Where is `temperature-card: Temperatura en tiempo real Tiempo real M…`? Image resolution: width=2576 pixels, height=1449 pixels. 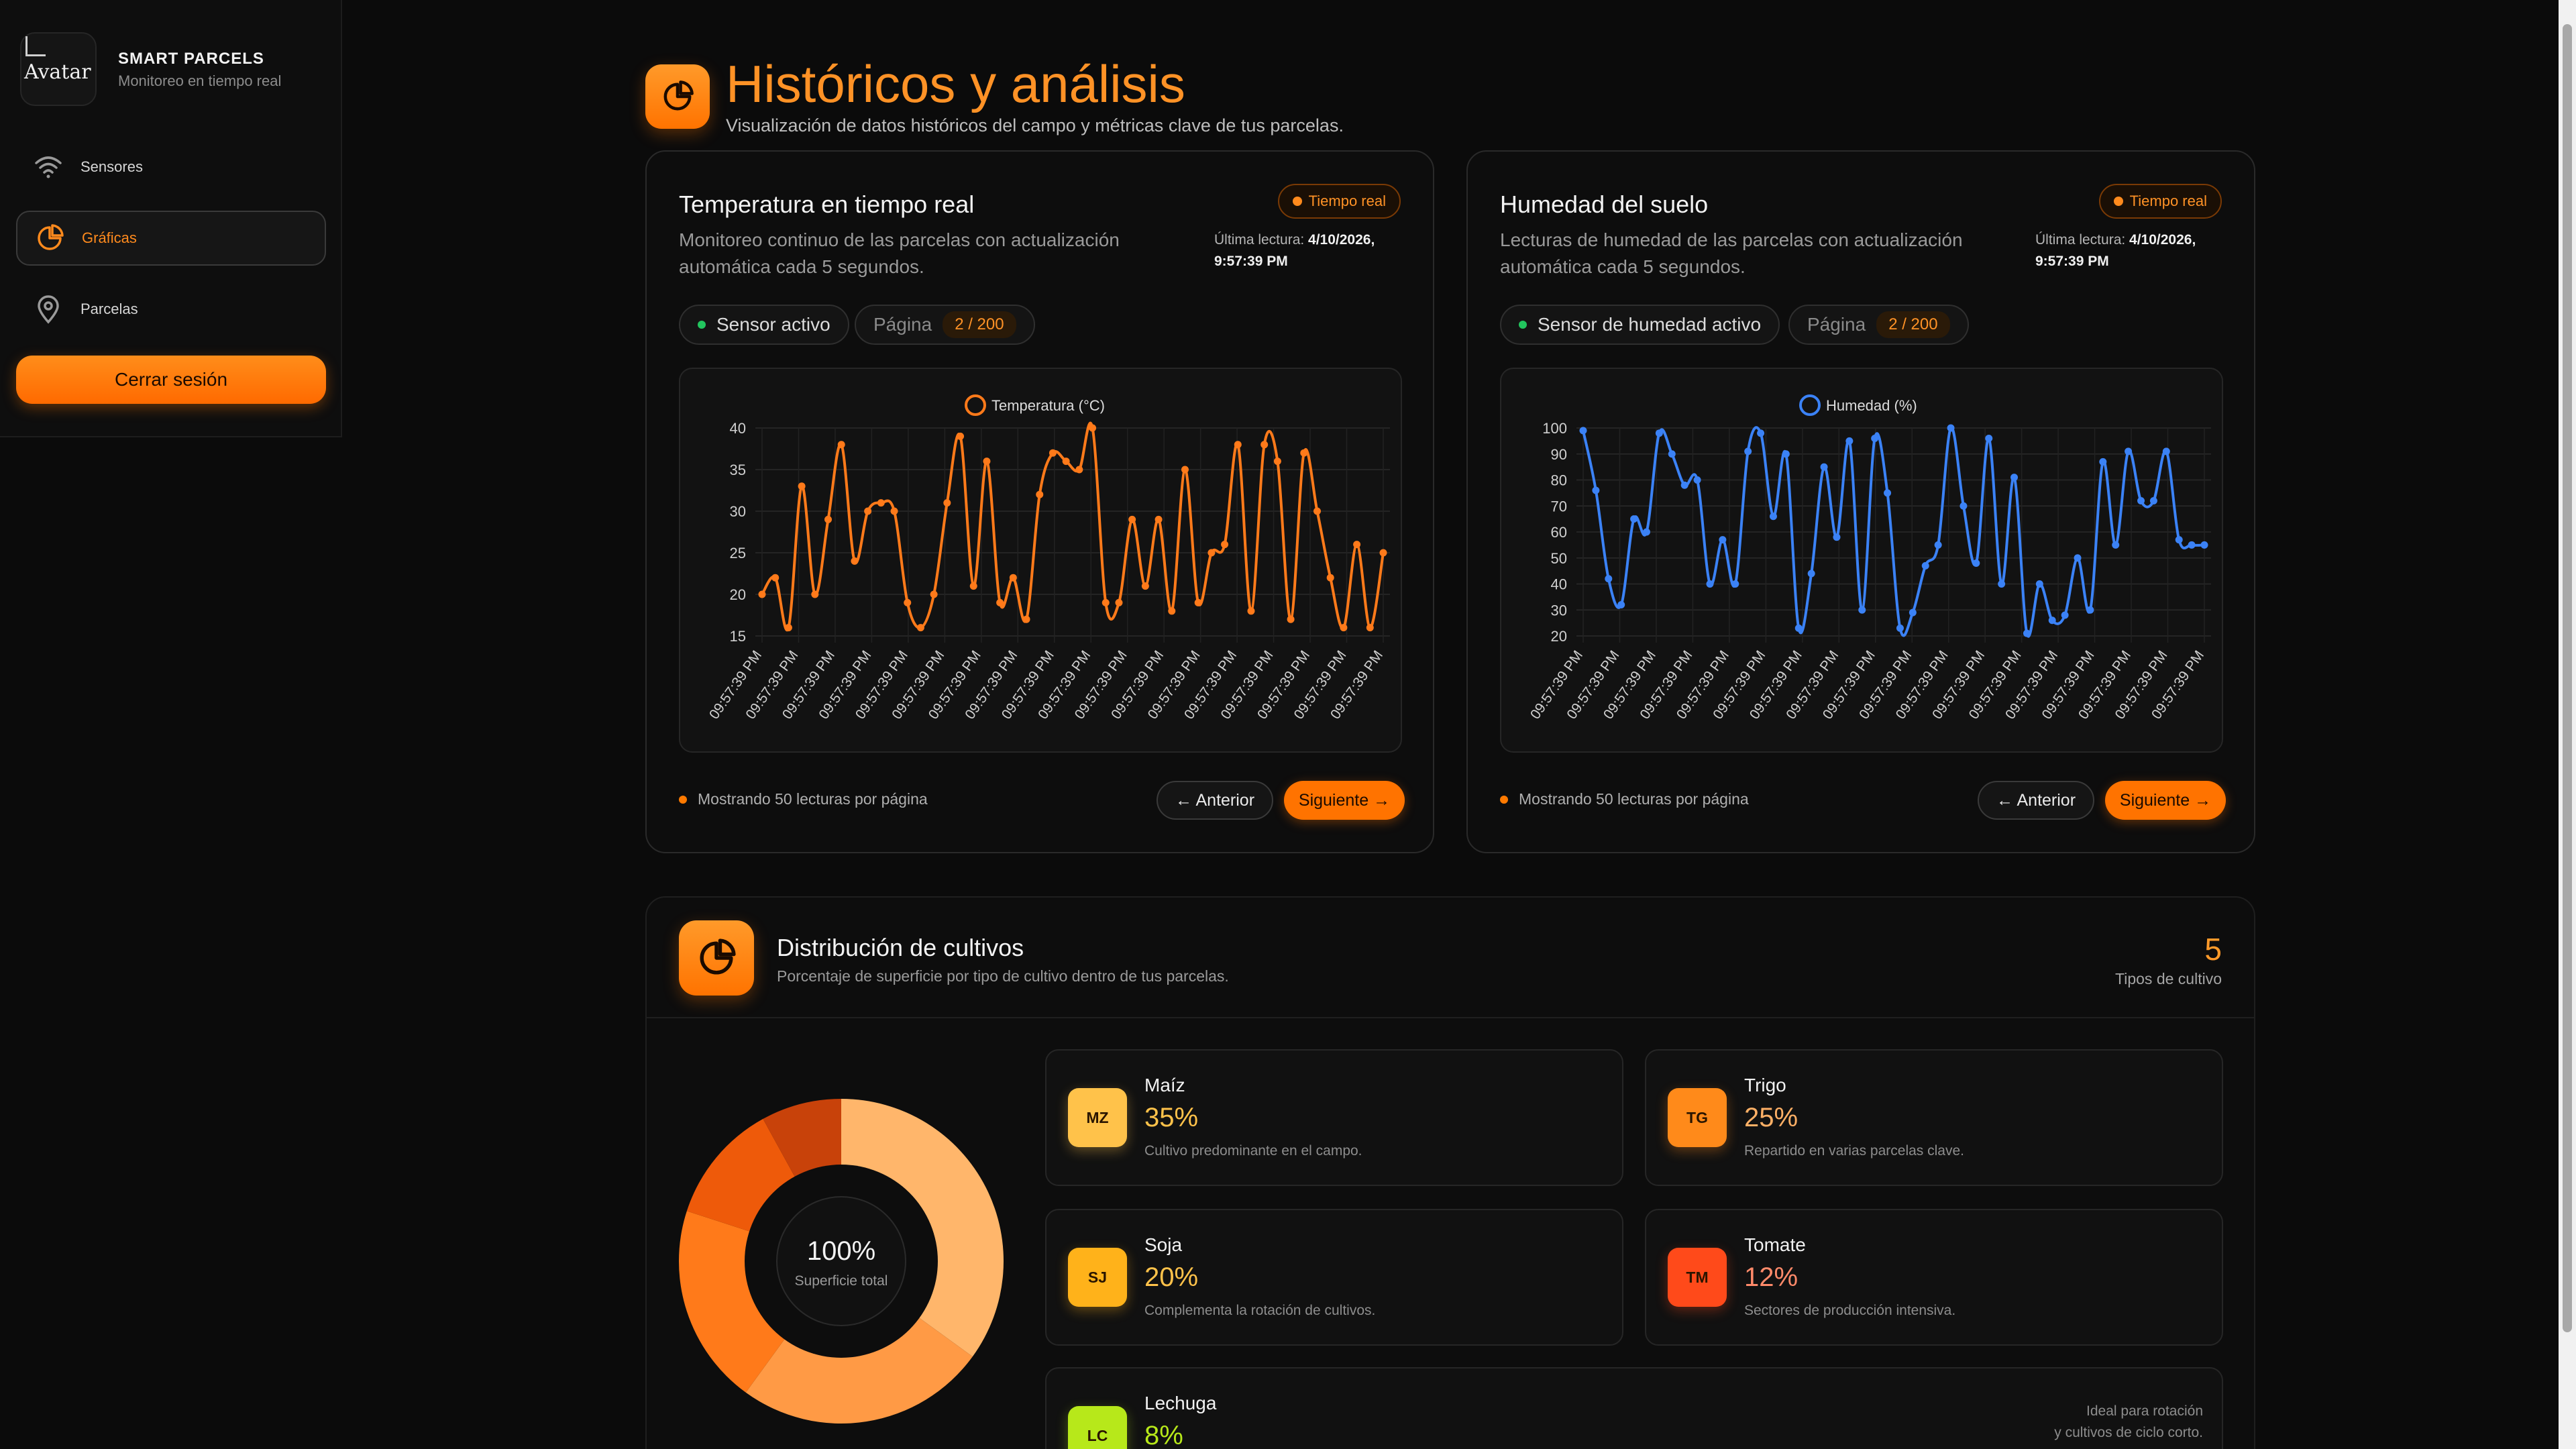
temperature-card: Temperatura en tiempo real Tiempo real M… is located at coordinates (1039, 501).